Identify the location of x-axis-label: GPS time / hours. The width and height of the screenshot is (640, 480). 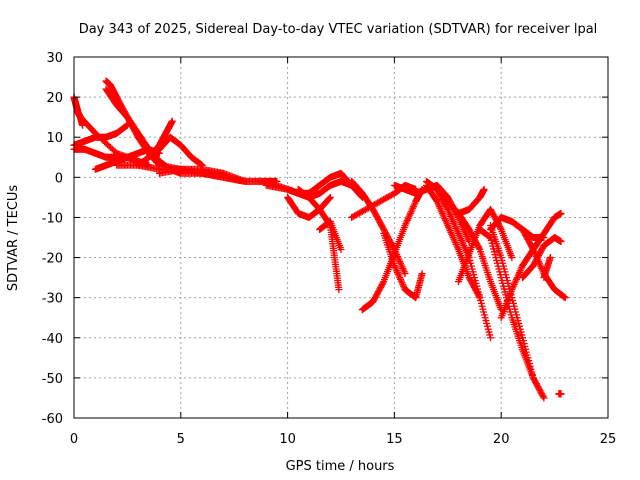
(340, 466).